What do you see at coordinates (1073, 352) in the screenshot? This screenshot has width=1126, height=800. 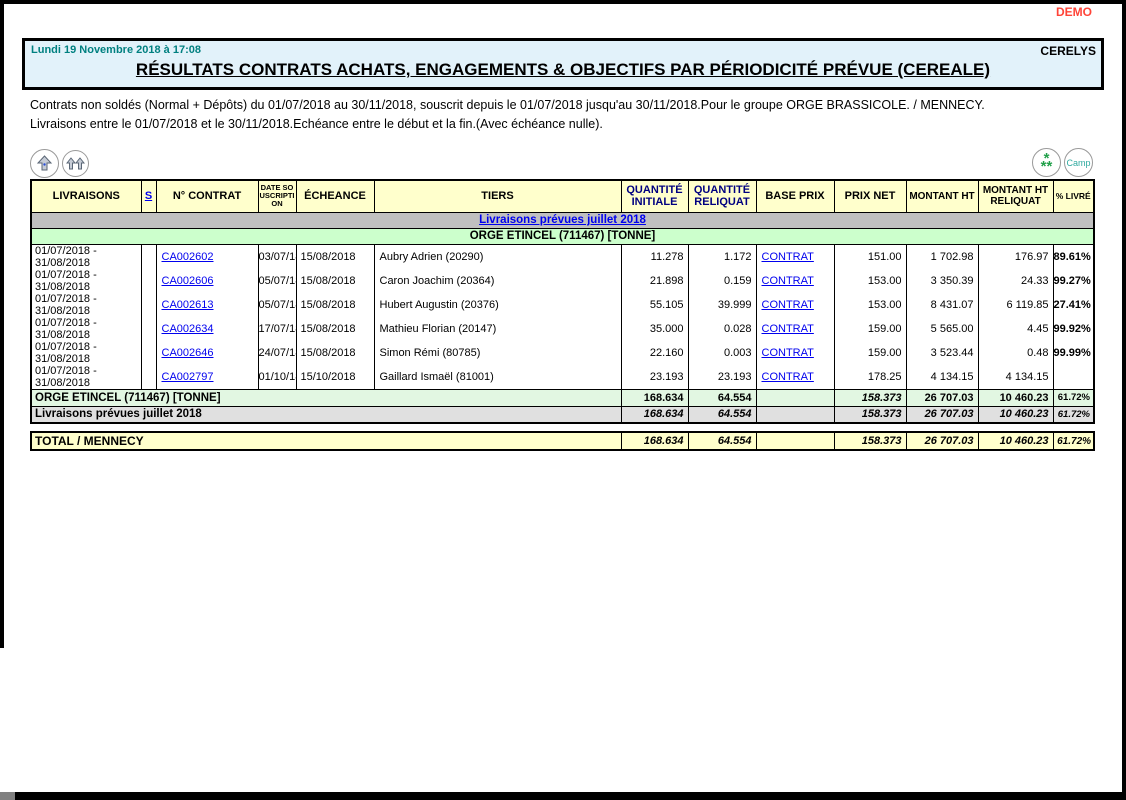 I see `cell-pct-livre: 99.99%` at bounding box center [1073, 352].